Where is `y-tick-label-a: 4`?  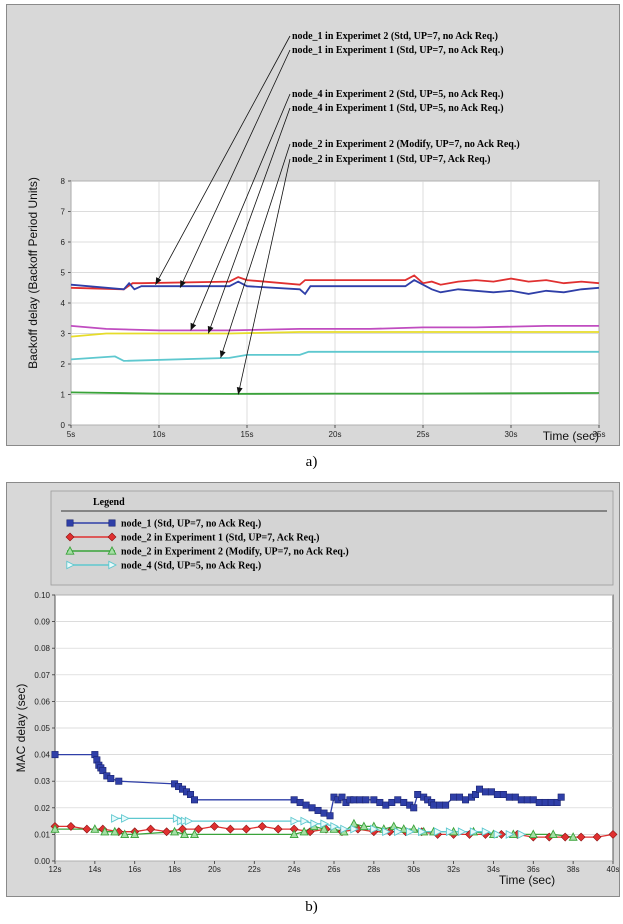 y-tick-label-a: 4 is located at coordinates (63, 303).